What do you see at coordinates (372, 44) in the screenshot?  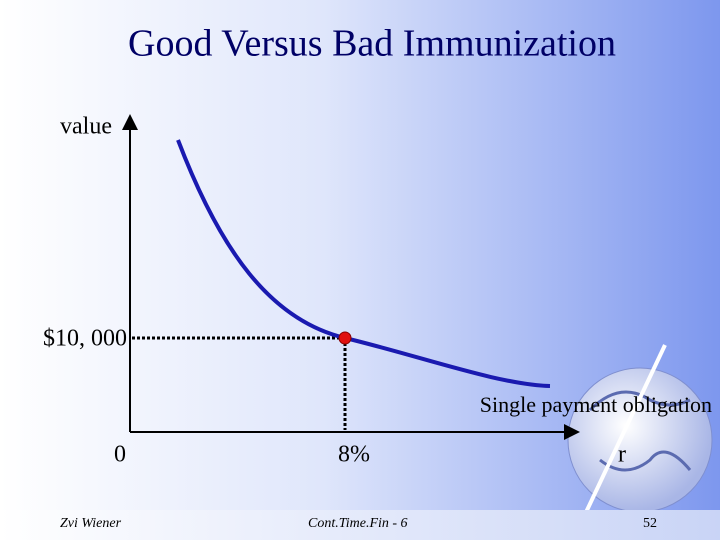 I see `slide-title: Good Versus Bad Immunization` at bounding box center [372, 44].